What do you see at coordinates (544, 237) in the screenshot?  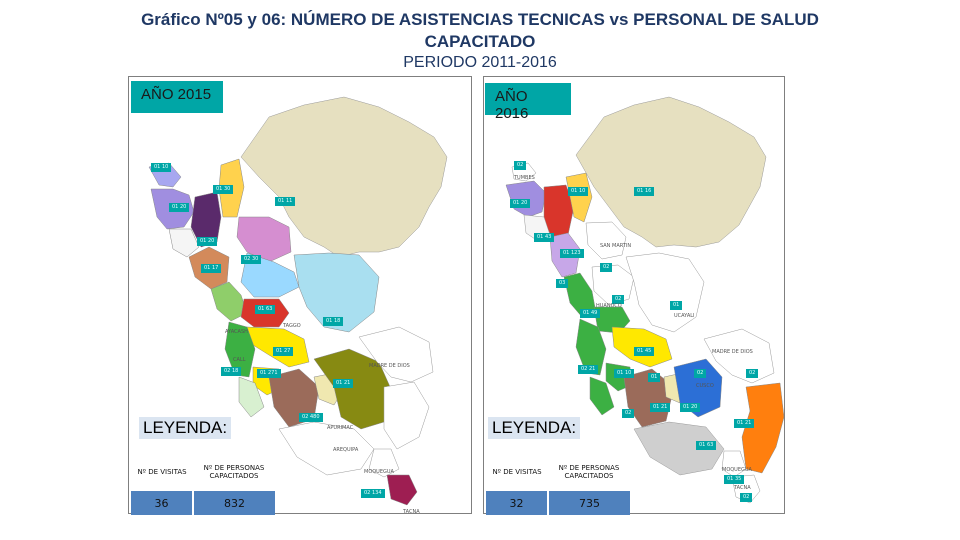 I see `region-badge: 01 43` at bounding box center [544, 237].